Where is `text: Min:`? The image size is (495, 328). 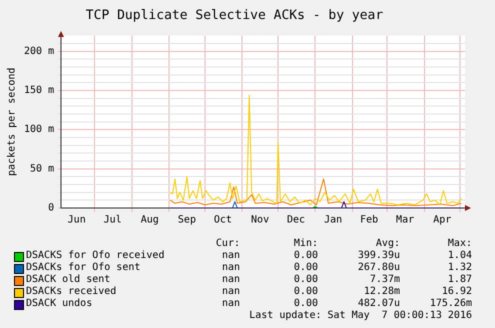
text: Min: is located at coordinates (306, 243).